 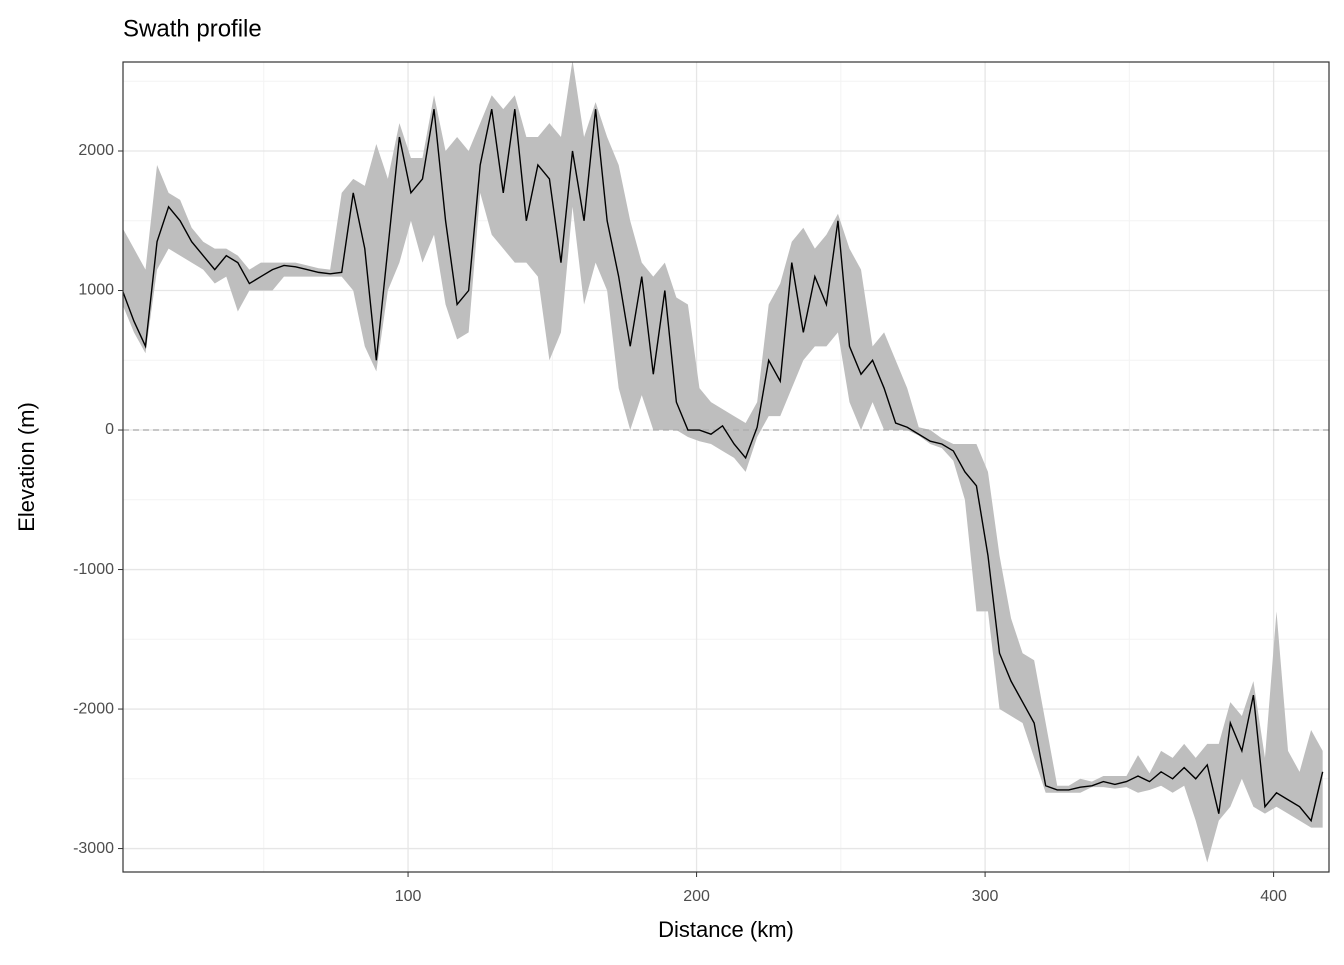 I want to click on x-tick-label: 400, so click(x=1273, y=896).